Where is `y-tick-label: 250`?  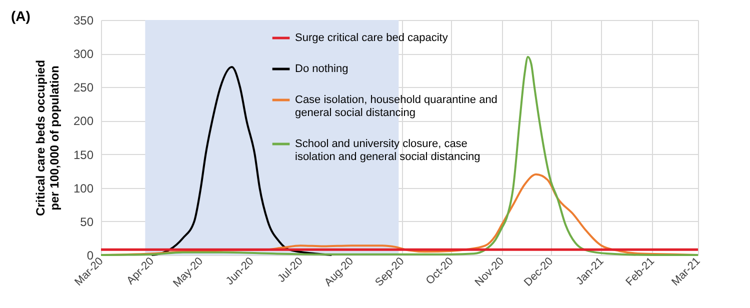 y-tick-label: 250 is located at coordinates (83, 87).